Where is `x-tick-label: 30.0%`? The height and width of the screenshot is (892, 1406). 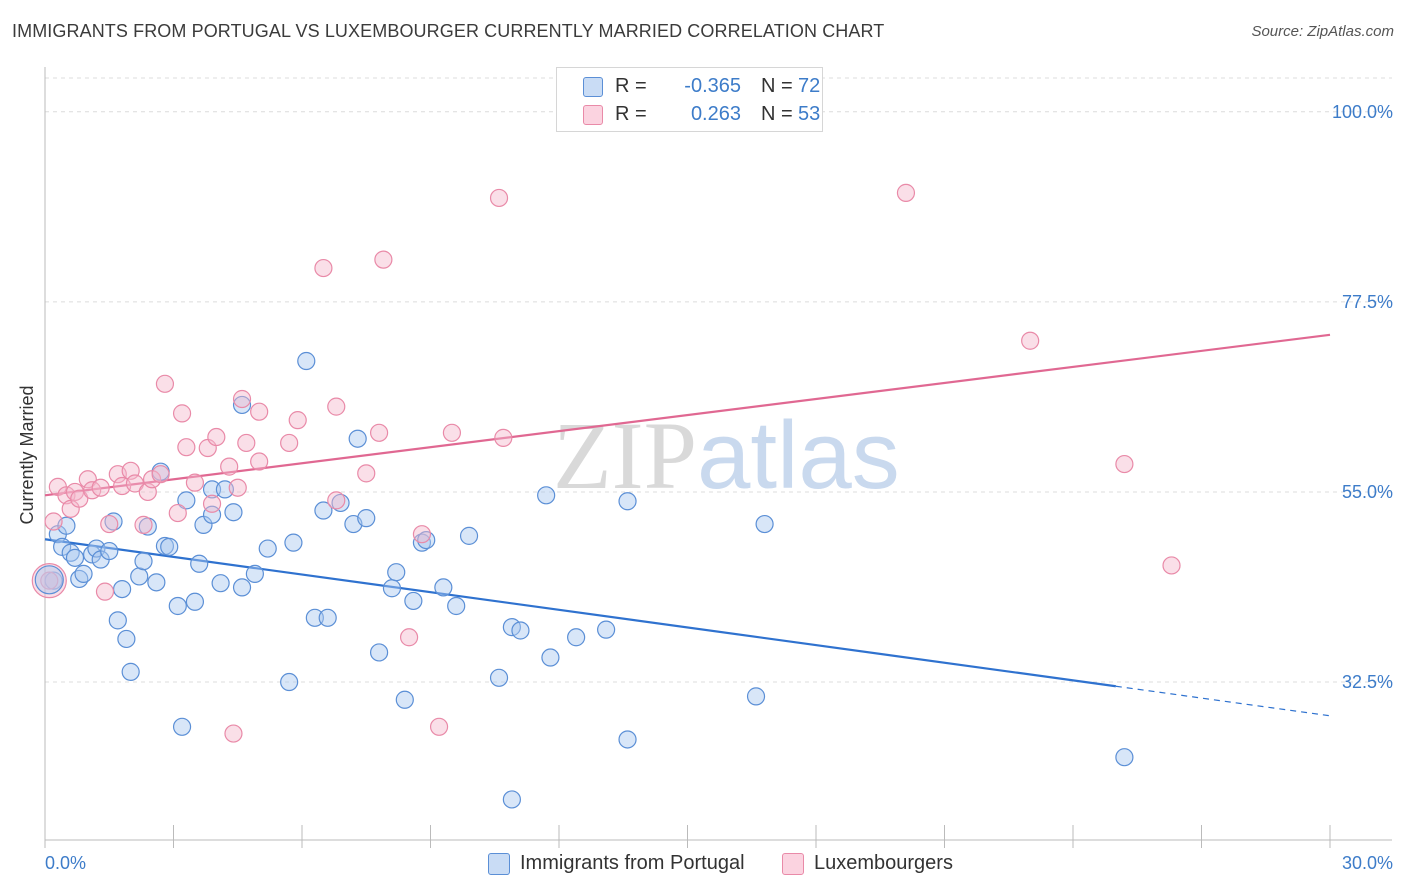
x-tick-label: 30.0% is located at coordinates (1367, 863).